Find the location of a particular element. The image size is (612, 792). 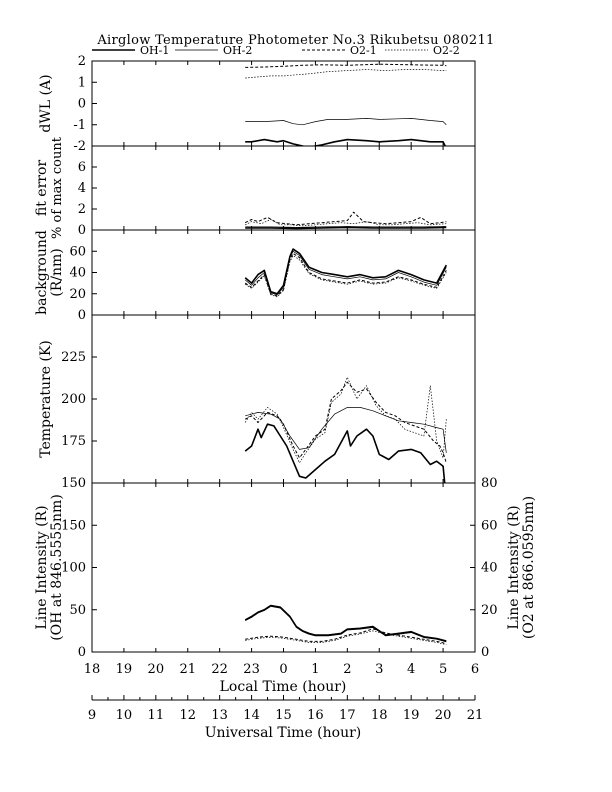

panel-frame-intensity is located at coordinates (283, 567).